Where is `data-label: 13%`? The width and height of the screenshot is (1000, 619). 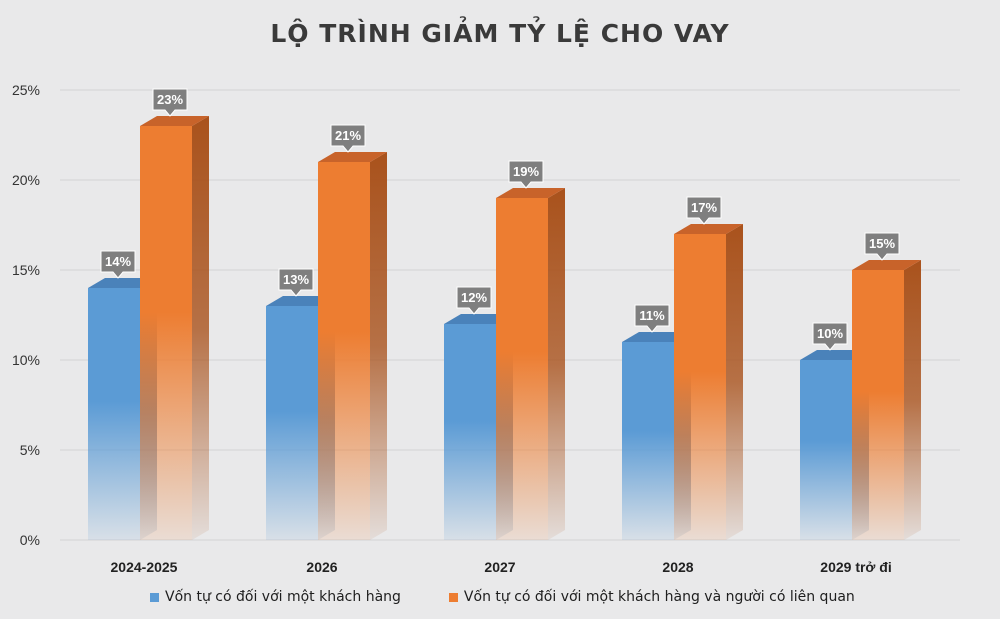 data-label: 13% is located at coordinates (296, 279).